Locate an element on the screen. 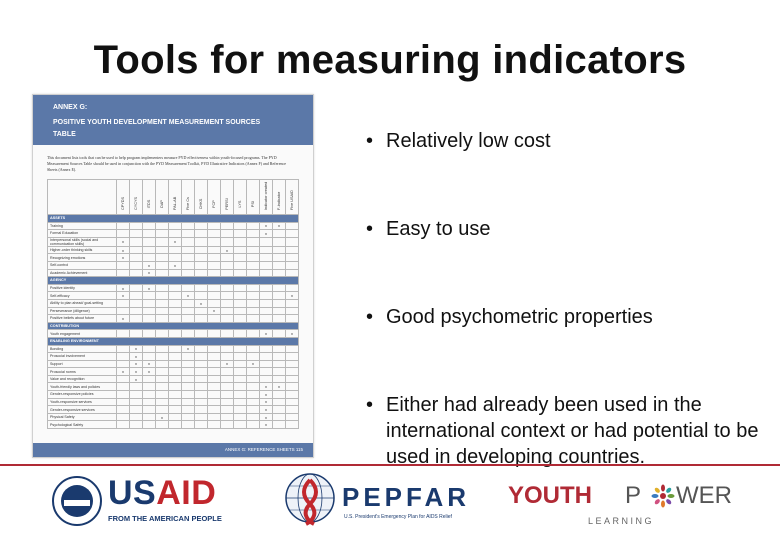 This screenshot has width=780, height=540. table-row-label: Youth-friendly laws and policies is located at coordinates (82, 387).